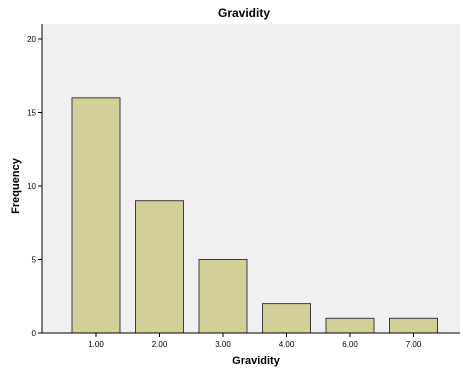  Describe the element at coordinates (34, 333) in the screenshot. I see `y-tick-label: 0` at that location.